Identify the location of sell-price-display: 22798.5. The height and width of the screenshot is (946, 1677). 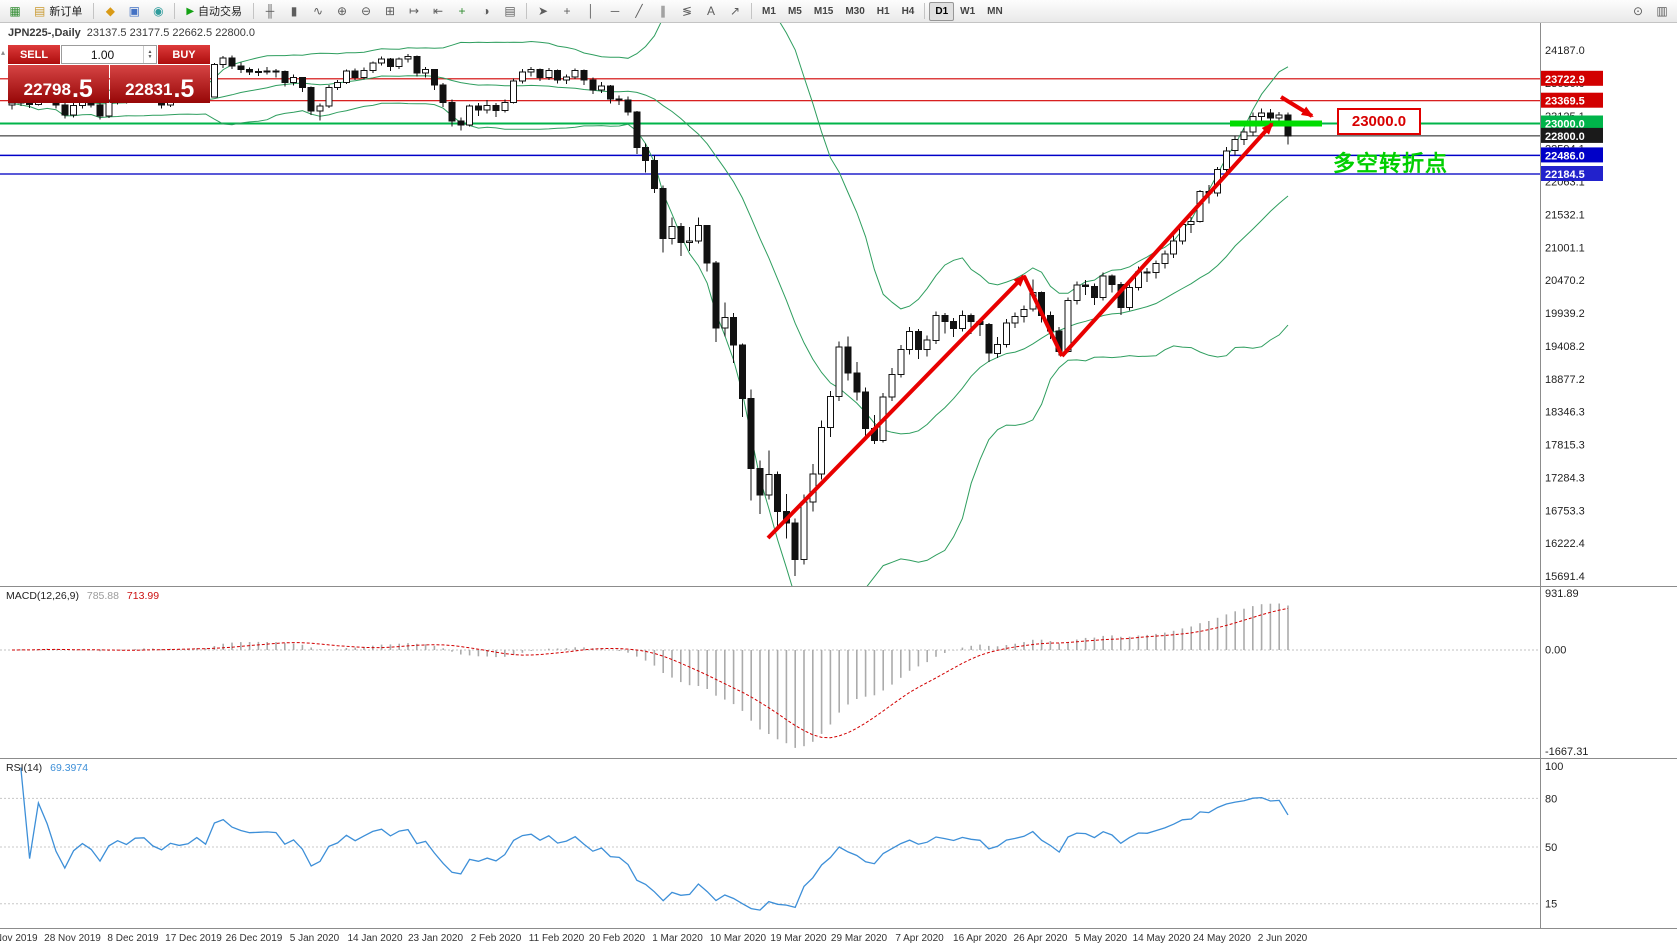
(58, 84).